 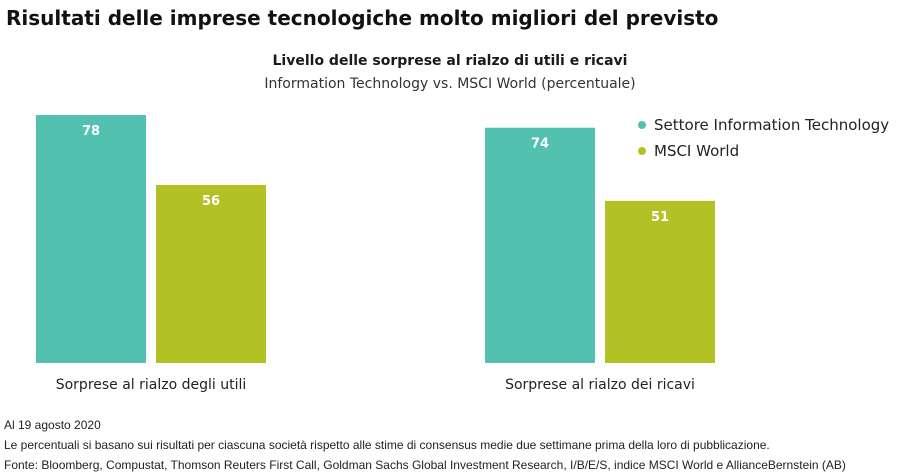 What do you see at coordinates (540, 144) in the screenshot?
I see `bar-value-label: 74` at bounding box center [540, 144].